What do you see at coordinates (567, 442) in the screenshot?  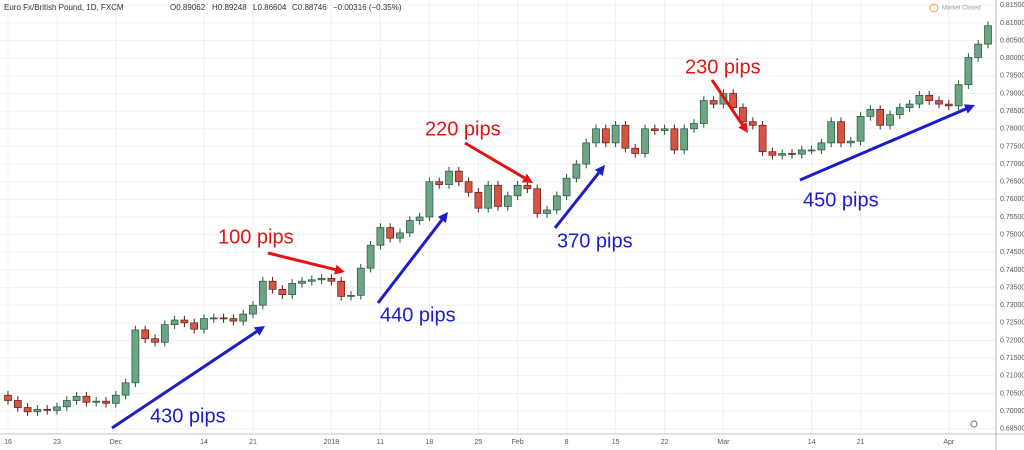 I see `x-tick-label: 8` at bounding box center [567, 442].